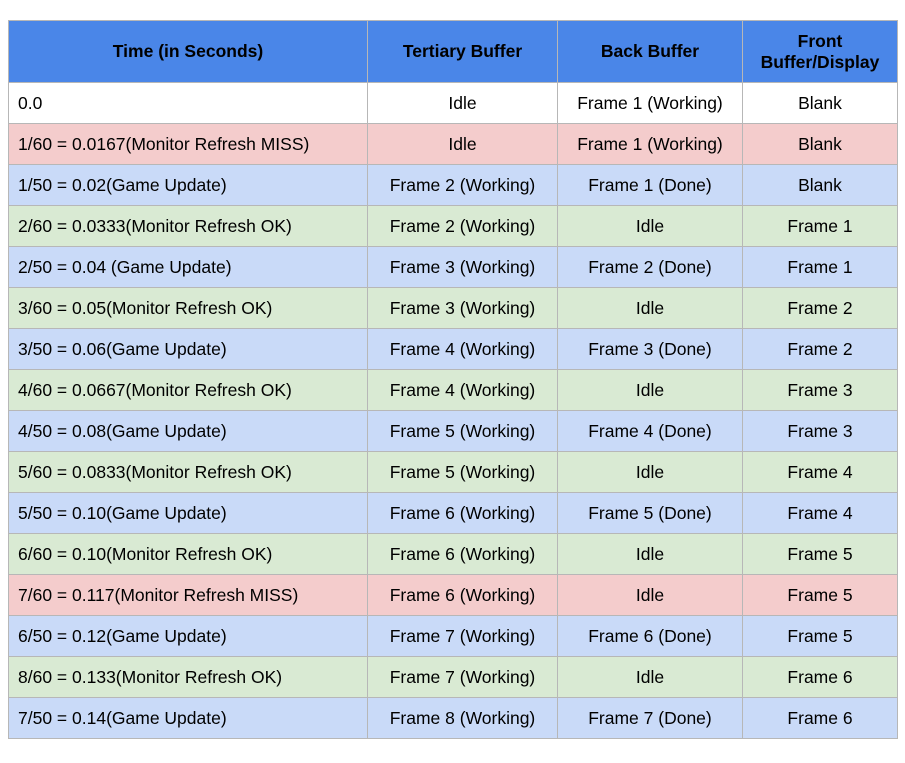  Describe the element at coordinates (188, 431) in the screenshot. I see `time-cell: 4/50 = 0.08(Game Update)` at that location.